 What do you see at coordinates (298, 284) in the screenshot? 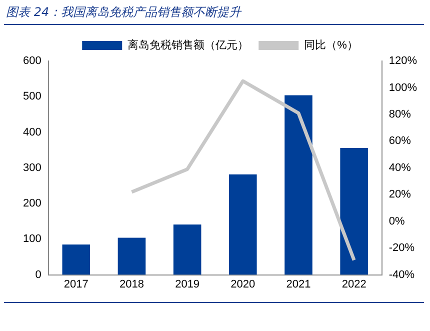
I see `x-tick-label: 2021` at bounding box center [298, 284].